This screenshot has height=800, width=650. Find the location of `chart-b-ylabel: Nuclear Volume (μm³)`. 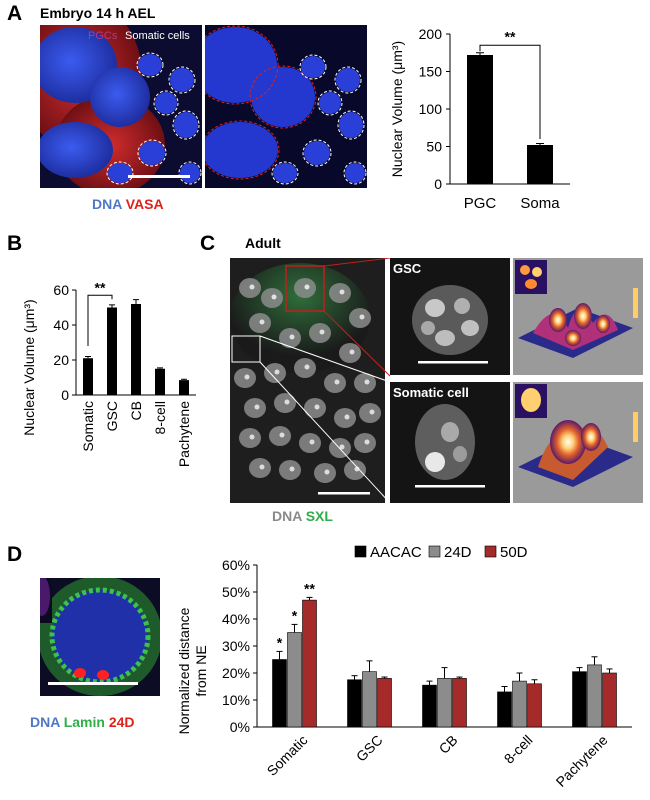

chart-b-ylabel: Nuclear Volume (μm³) is located at coordinates (29, 367).